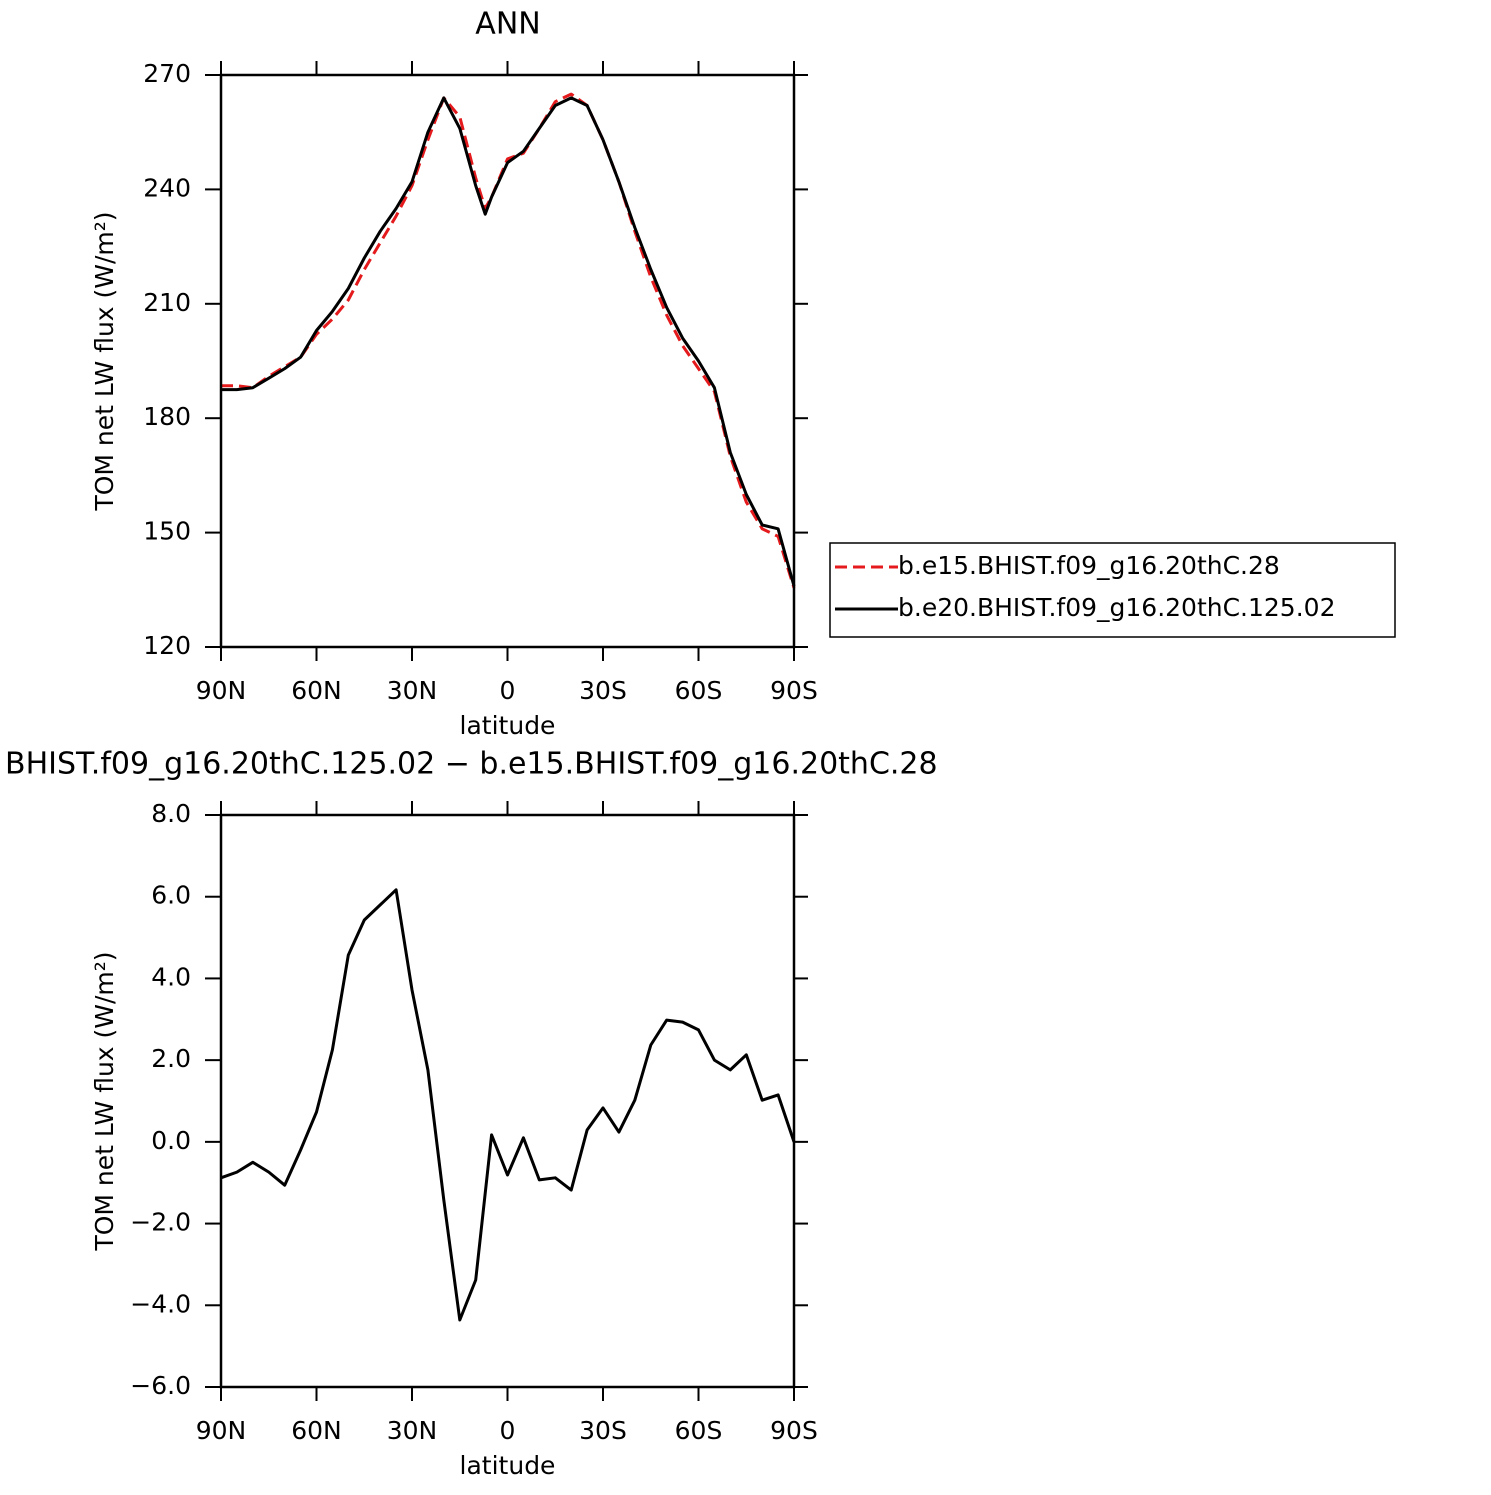  I want to click on y-tick-label: 2.0, so click(171, 1058).